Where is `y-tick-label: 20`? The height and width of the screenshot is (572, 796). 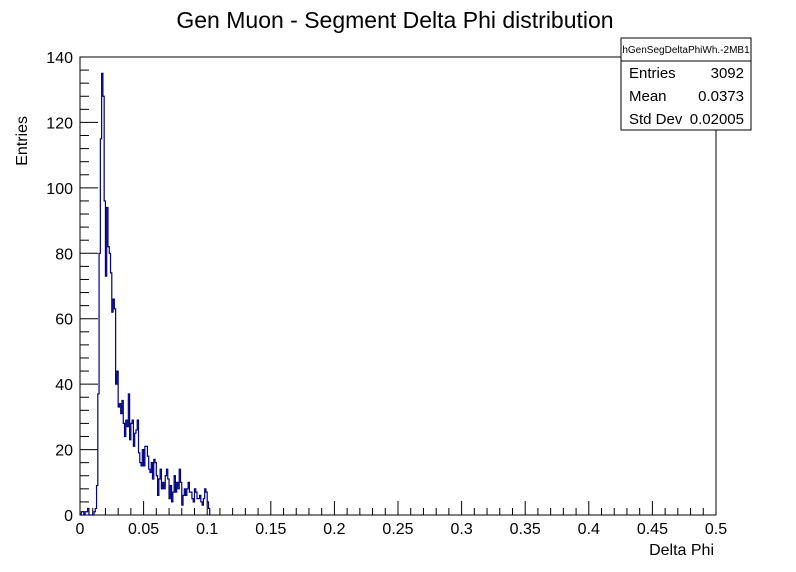 y-tick-label: 20 is located at coordinates (64, 451).